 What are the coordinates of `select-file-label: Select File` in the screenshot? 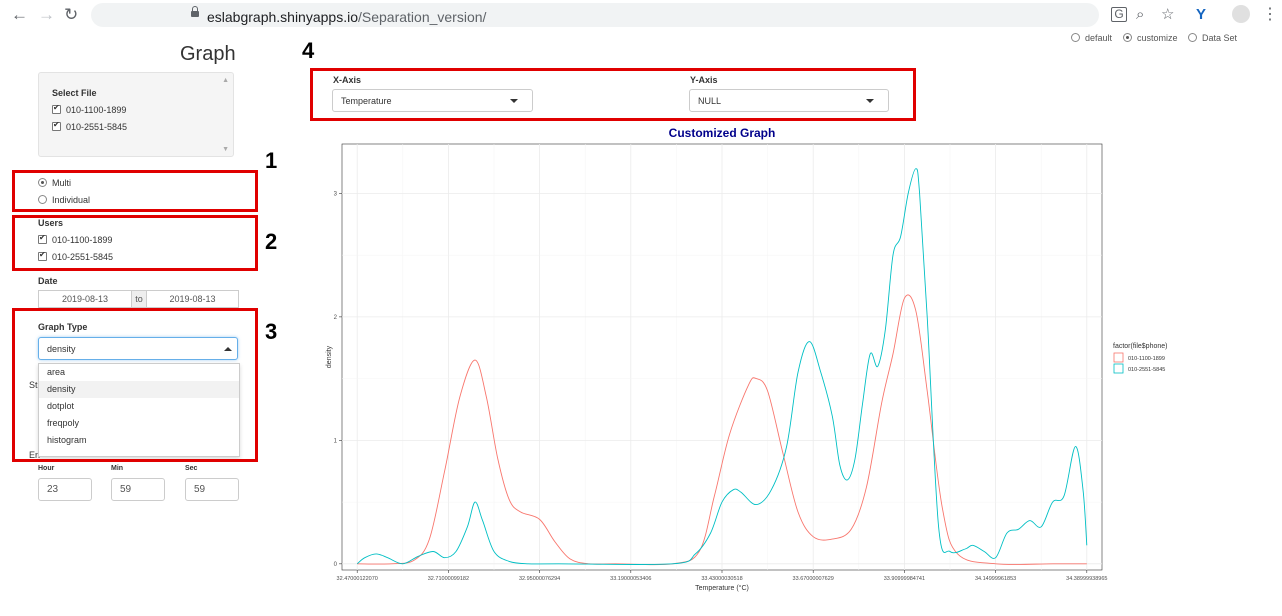 It's located at (74, 93).